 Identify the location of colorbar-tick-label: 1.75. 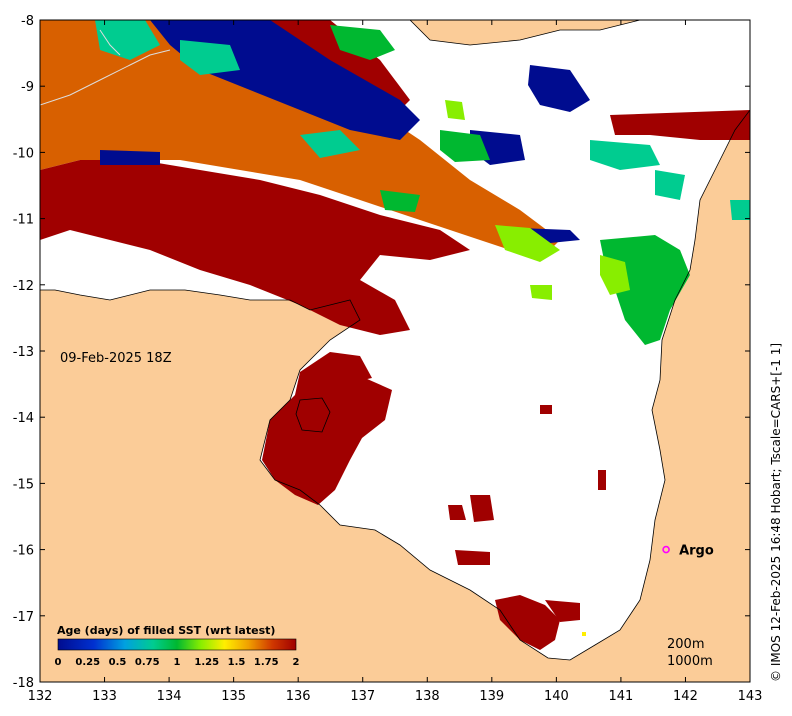
(266, 662).